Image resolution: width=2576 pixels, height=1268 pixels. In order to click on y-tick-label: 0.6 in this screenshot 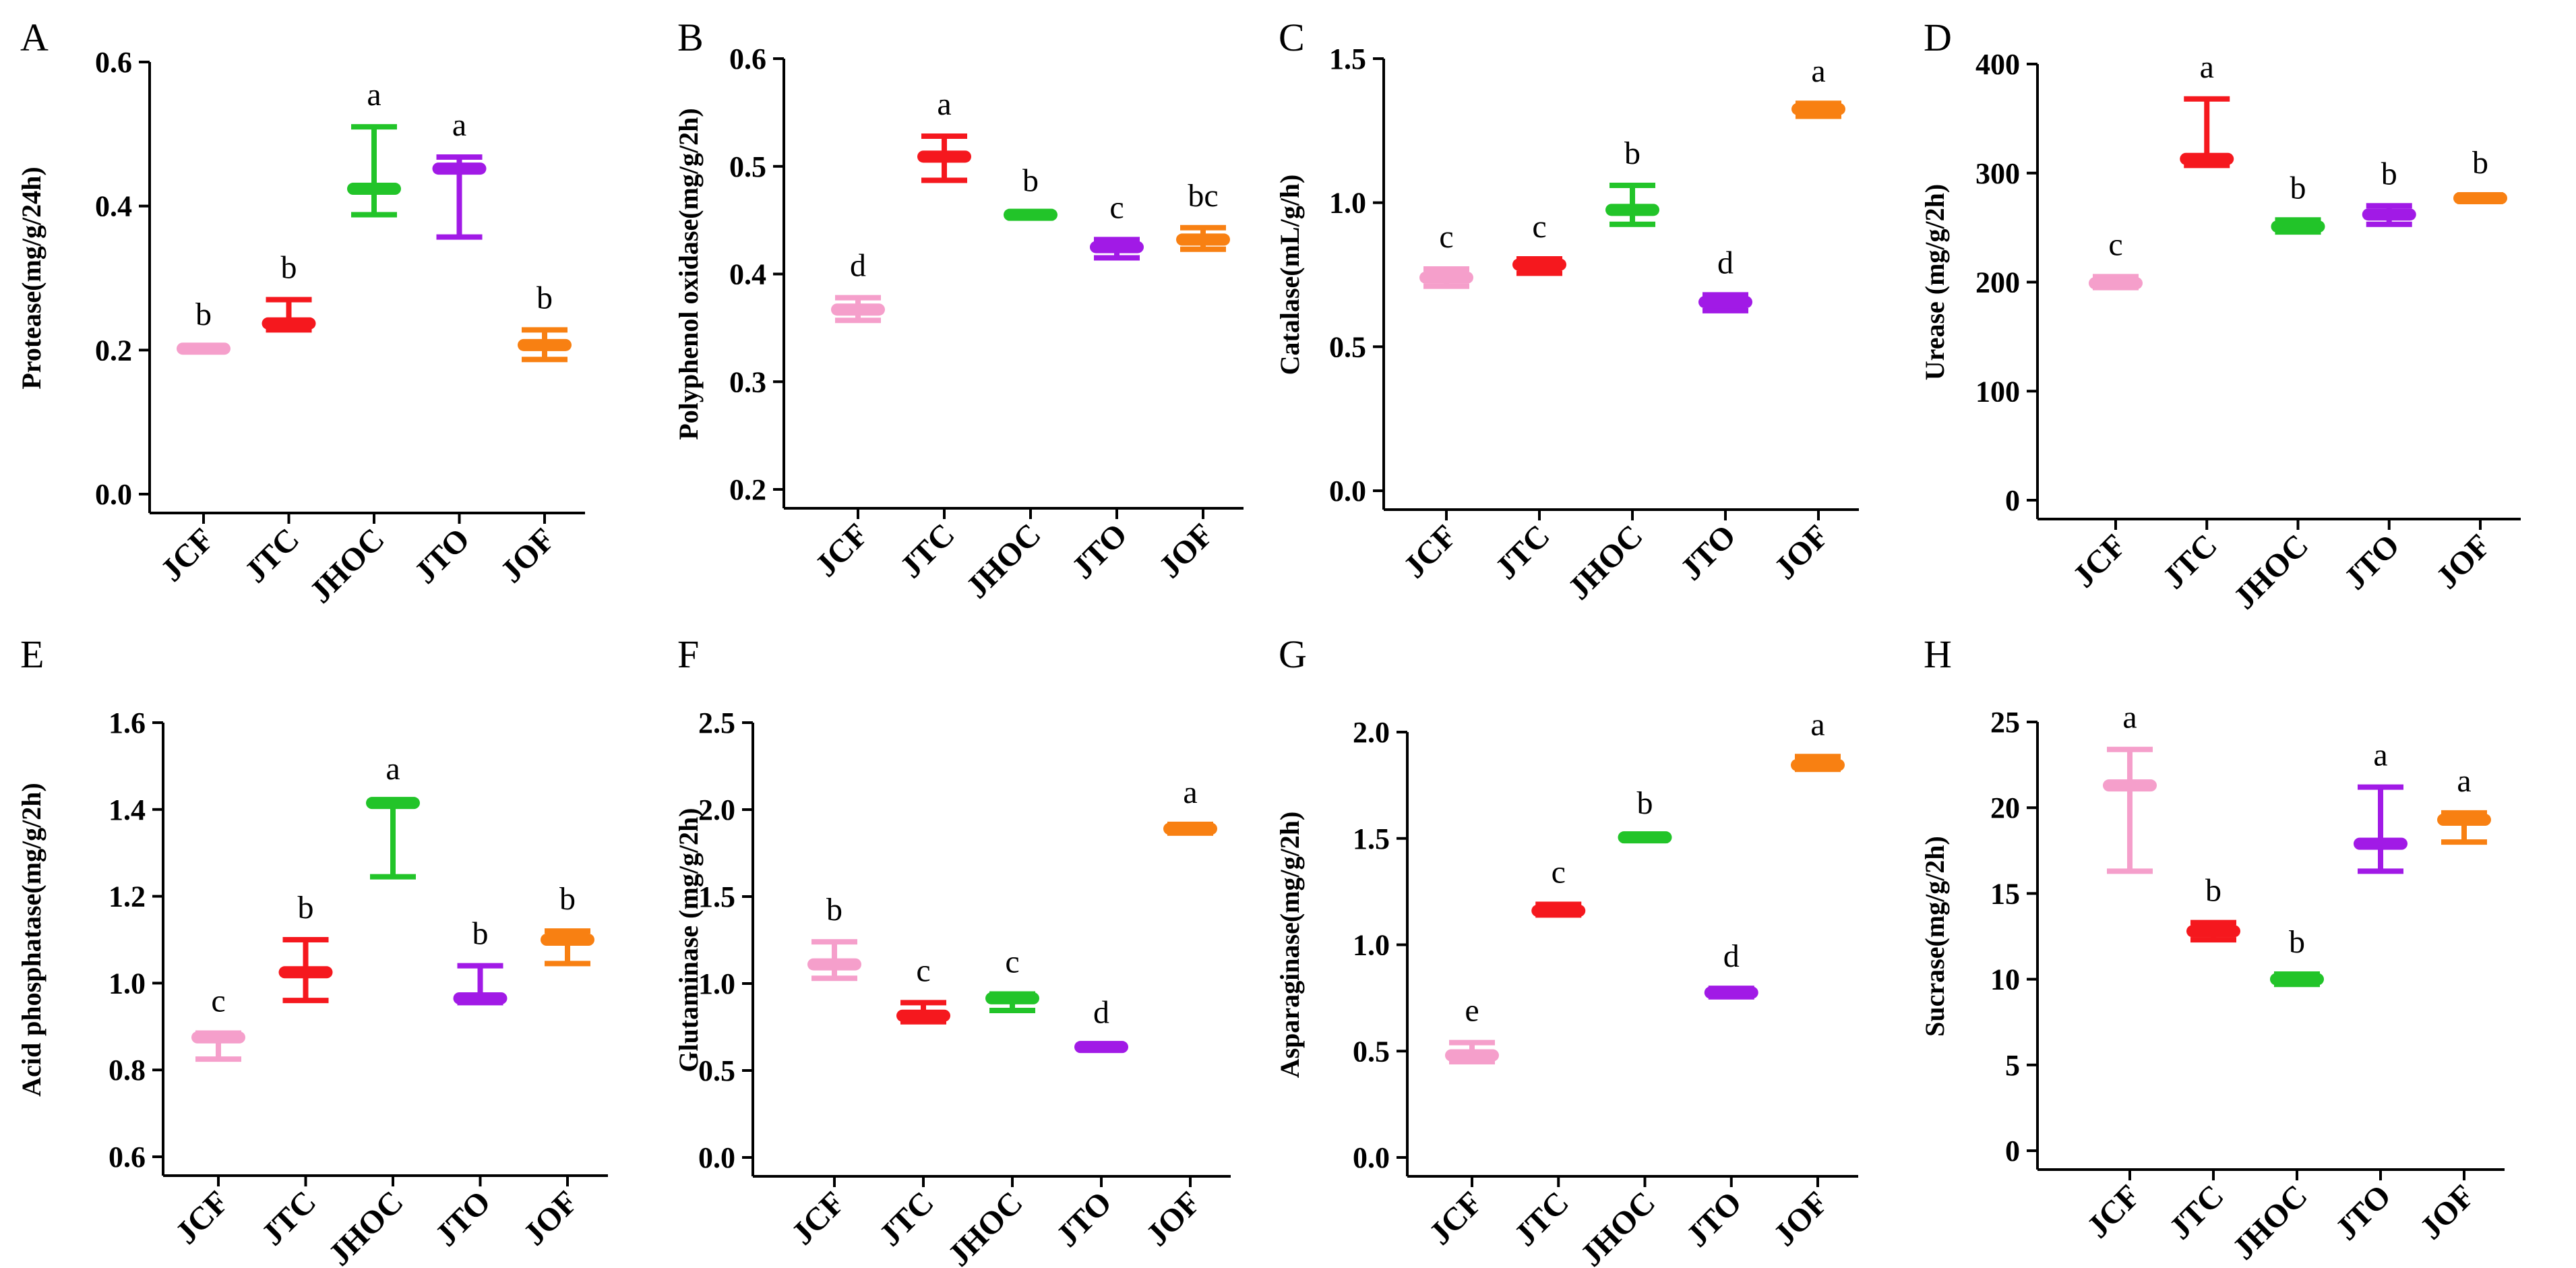, I will do `click(113, 62)`.